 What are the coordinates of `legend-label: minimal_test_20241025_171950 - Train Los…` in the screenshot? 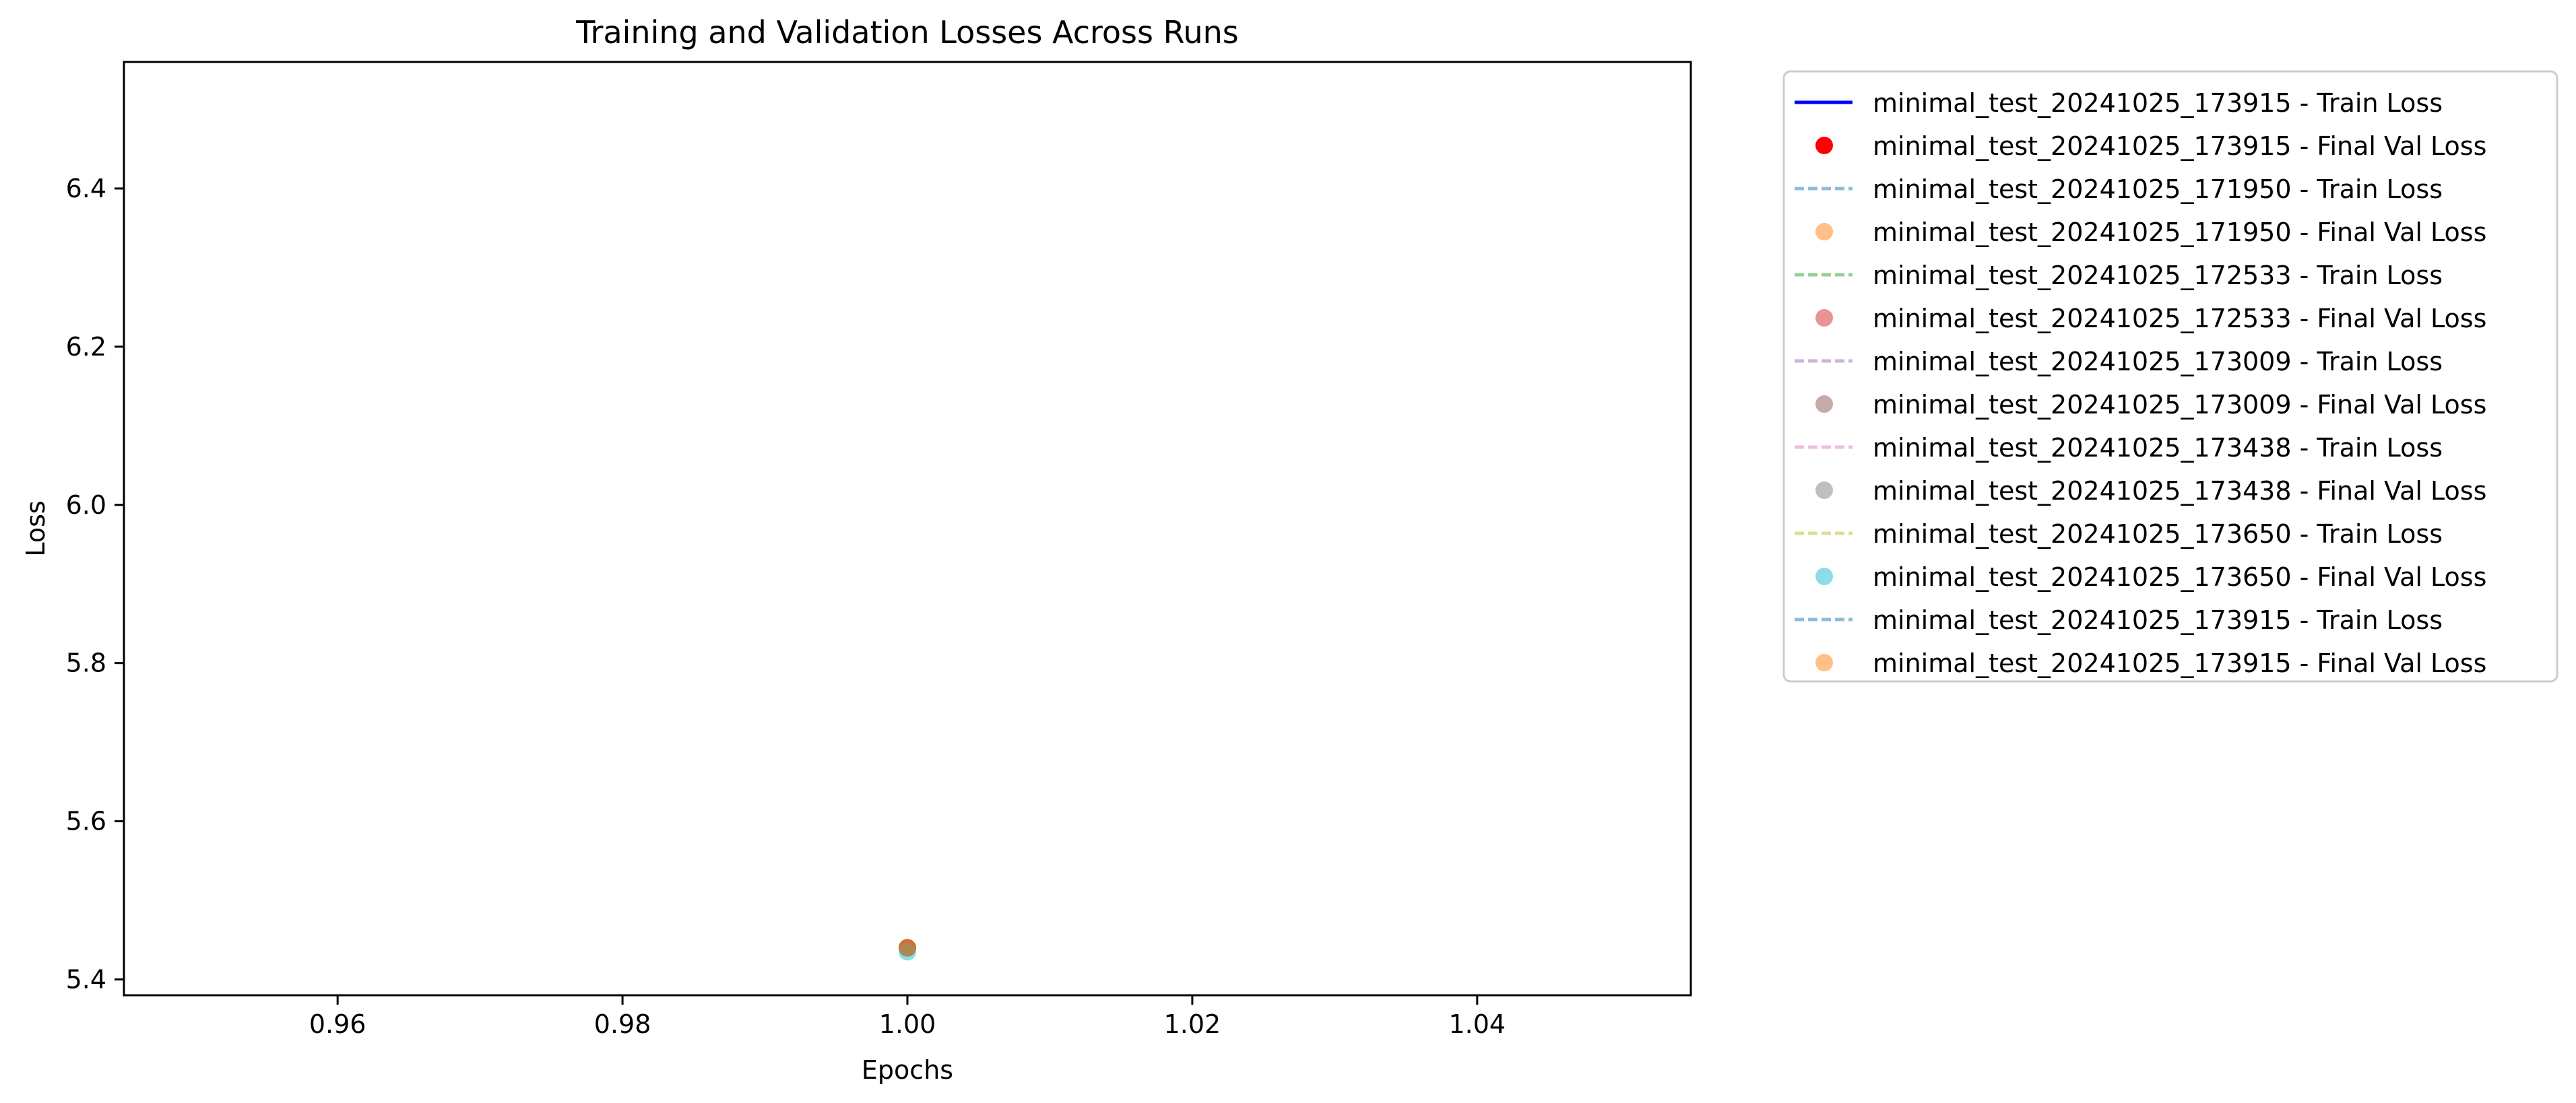 It's located at (2158, 189).